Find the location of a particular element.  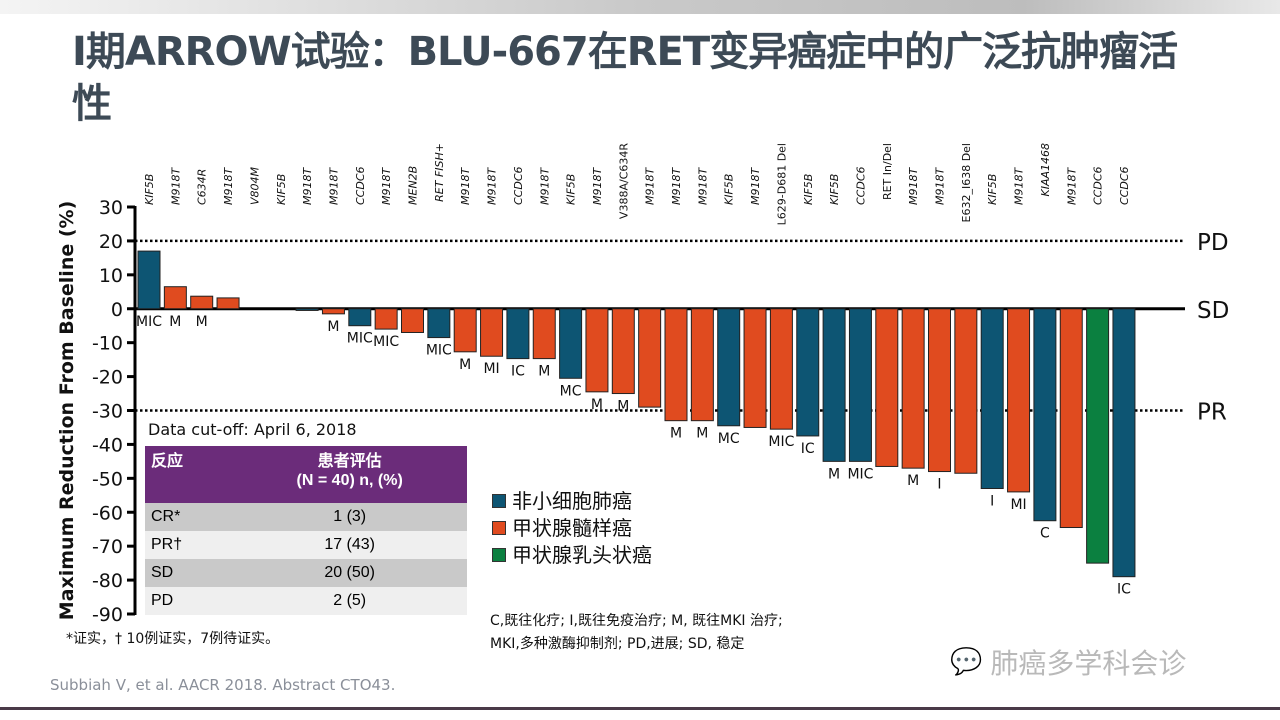

bar-category-label: RET FISH+ is located at coordinates (439, 172).